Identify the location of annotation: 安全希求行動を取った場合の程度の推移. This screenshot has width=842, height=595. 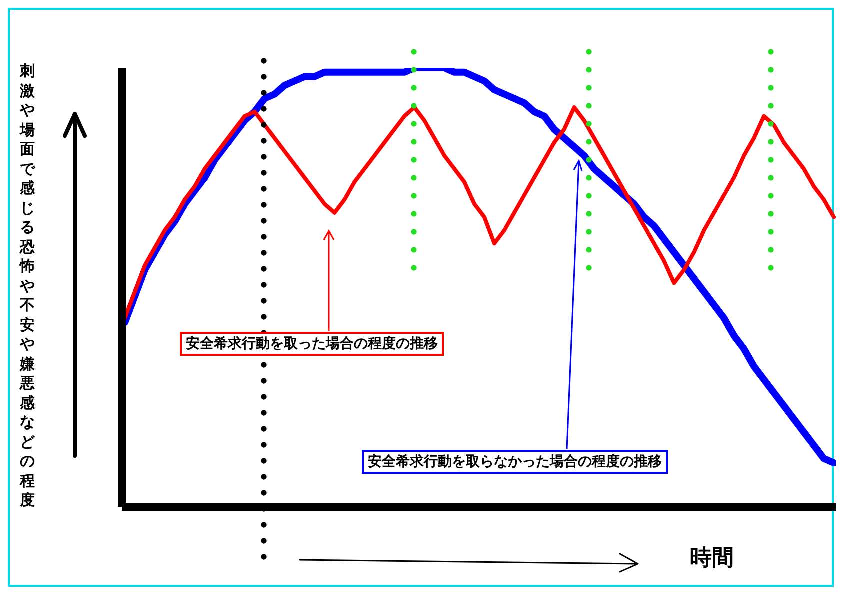
(312, 344).